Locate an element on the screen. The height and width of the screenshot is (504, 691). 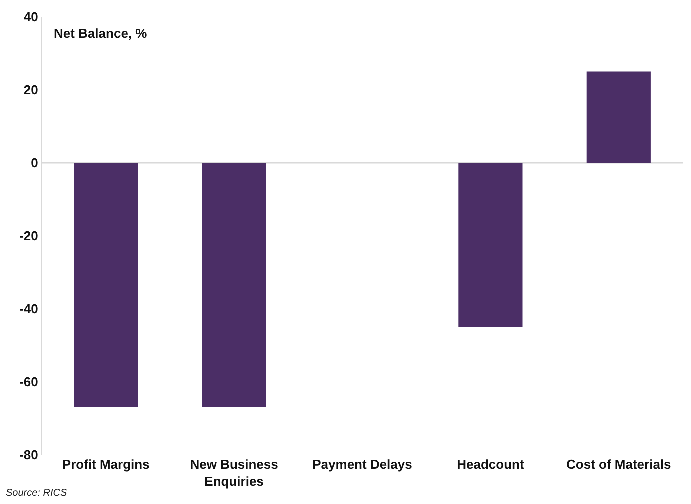
y-tick-label: 20 is located at coordinates (31, 90).